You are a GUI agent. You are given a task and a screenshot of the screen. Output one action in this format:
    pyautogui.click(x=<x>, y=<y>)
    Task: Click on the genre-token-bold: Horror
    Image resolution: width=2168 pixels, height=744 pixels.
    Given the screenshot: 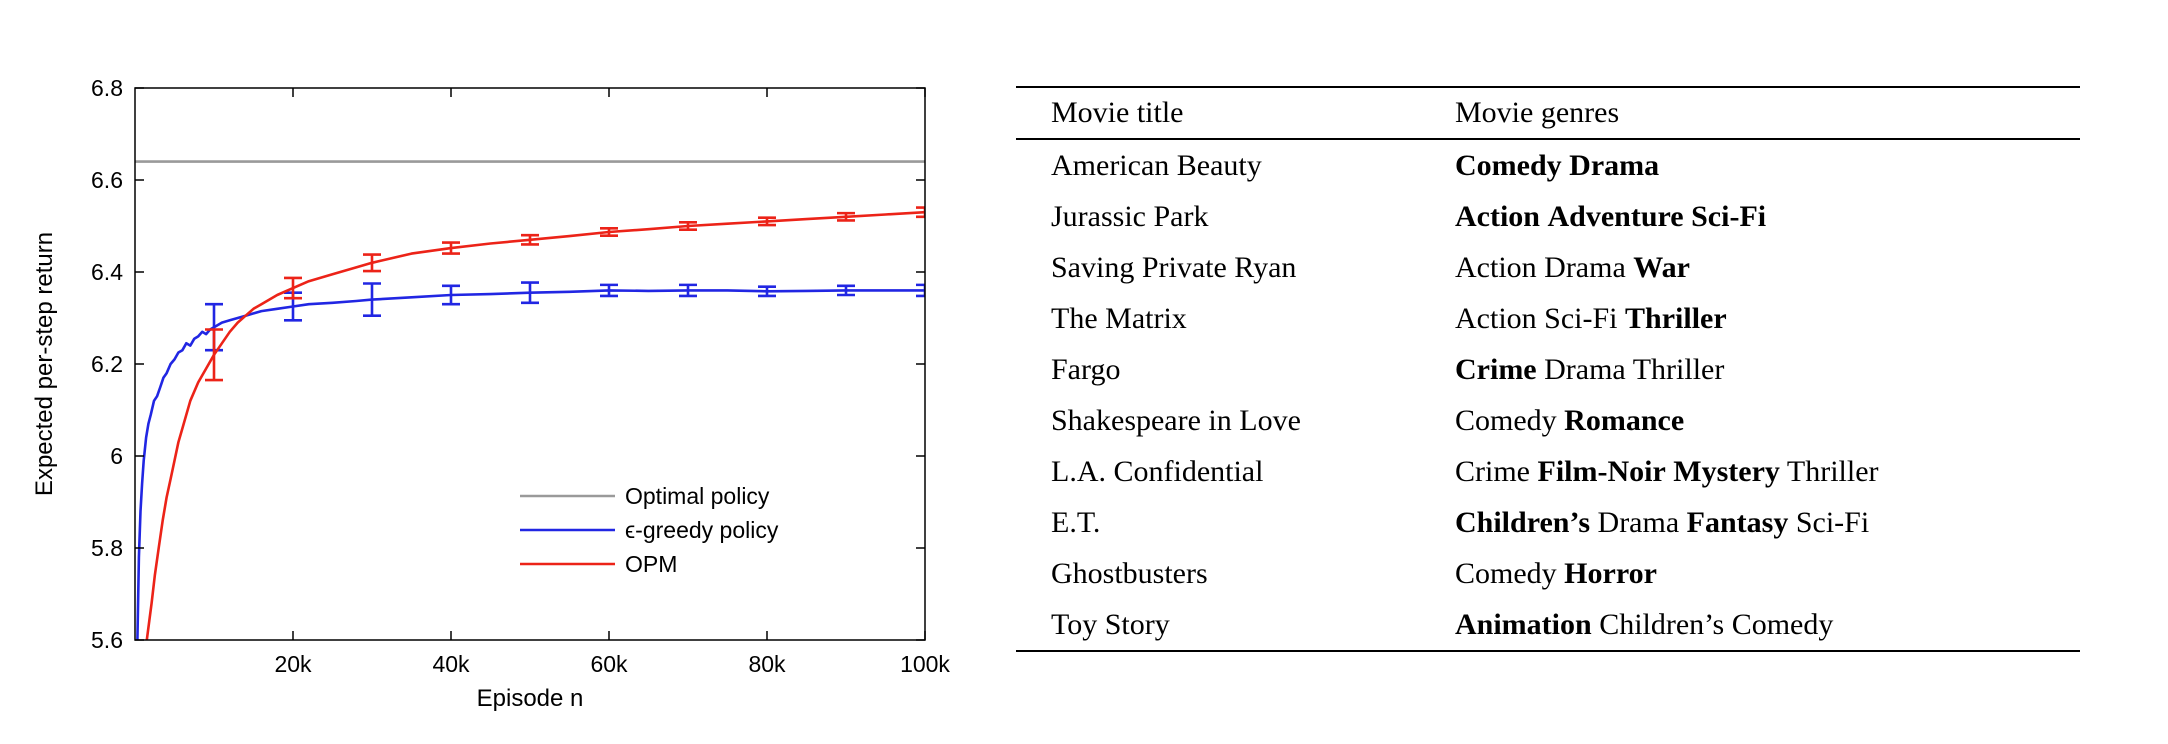 What is the action you would take?
    pyautogui.click(x=1610, y=573)
    